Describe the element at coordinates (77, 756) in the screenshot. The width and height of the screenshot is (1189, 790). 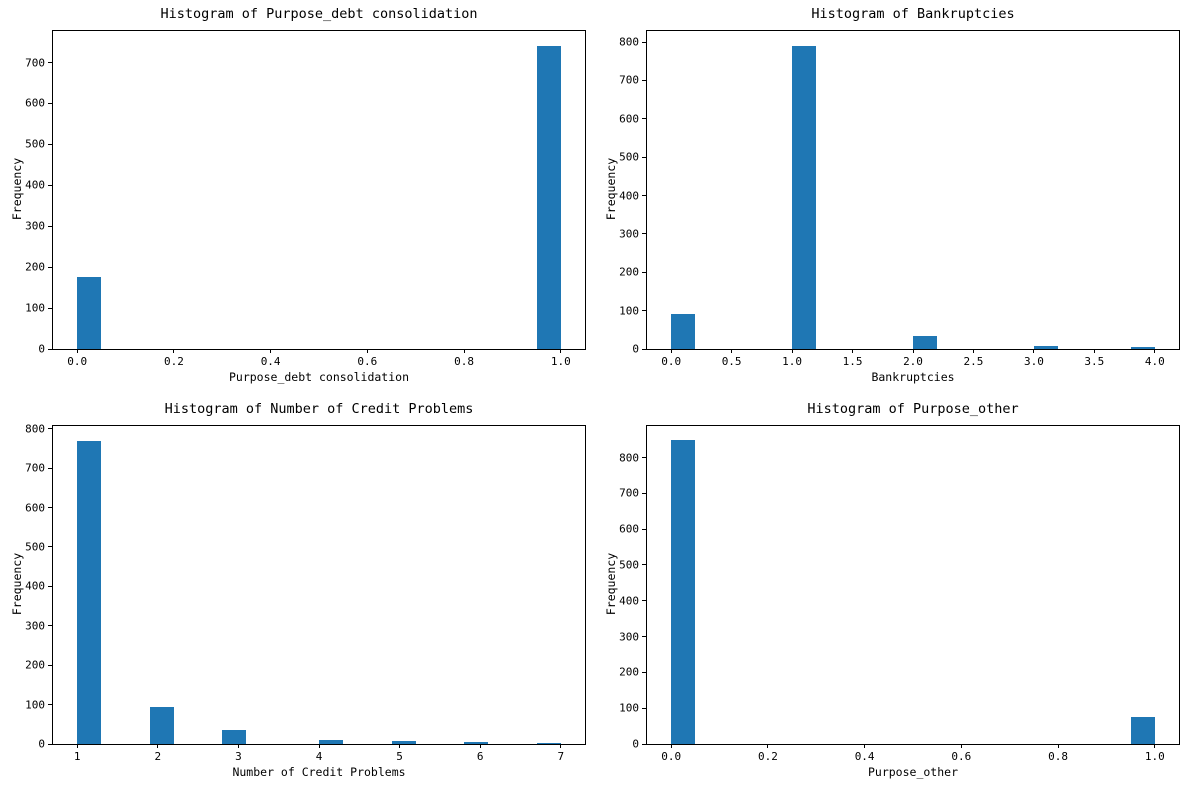
I see `x-tick-label: 1` at that location.